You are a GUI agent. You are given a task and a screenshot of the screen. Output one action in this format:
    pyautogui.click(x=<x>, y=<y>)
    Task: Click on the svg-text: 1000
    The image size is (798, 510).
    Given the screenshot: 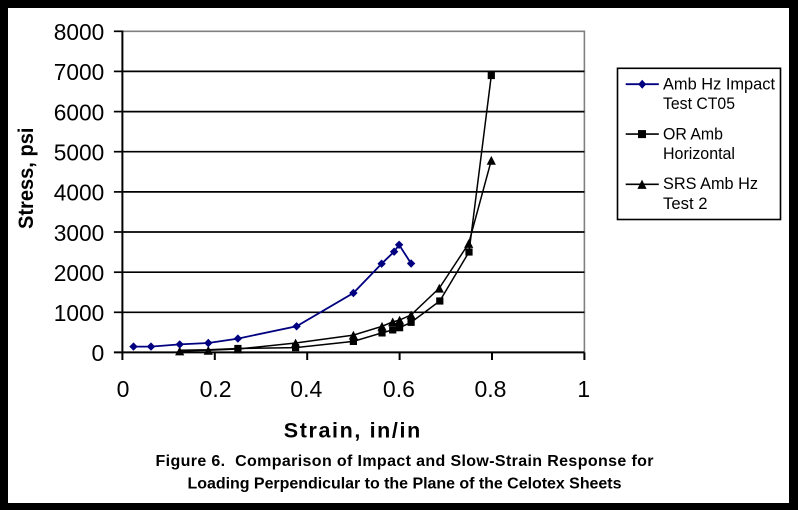 What is the action you would take?
    pyautogui.click(x=79, y=313)
    